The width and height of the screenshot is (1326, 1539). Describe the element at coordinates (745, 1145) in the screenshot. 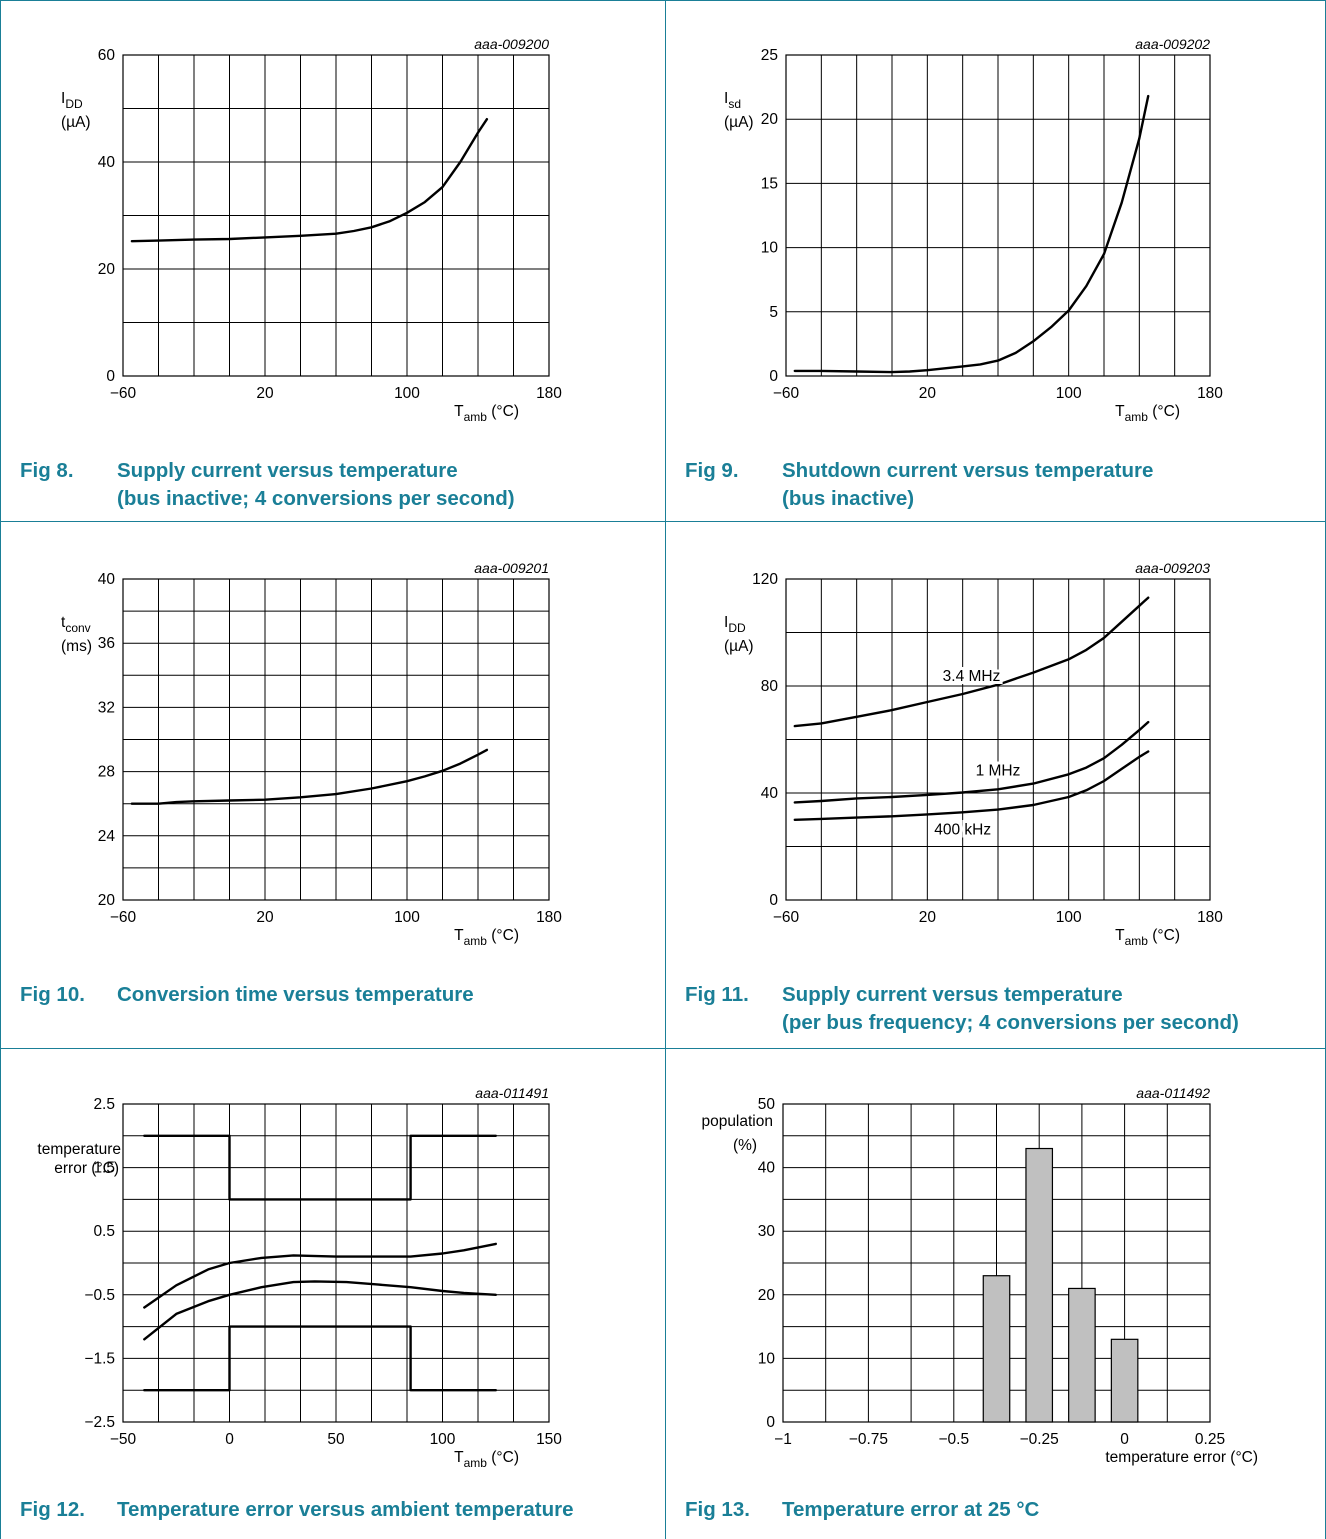

I see `y-axis-unit: (%)` at that location.